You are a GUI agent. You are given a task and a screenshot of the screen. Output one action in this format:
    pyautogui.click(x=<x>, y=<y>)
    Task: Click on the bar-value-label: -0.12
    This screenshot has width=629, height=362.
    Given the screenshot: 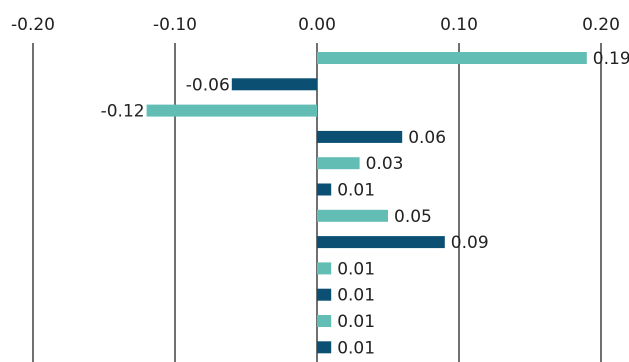 What is the action you would take?
    pyautogui.click(x=123, y=112)
    